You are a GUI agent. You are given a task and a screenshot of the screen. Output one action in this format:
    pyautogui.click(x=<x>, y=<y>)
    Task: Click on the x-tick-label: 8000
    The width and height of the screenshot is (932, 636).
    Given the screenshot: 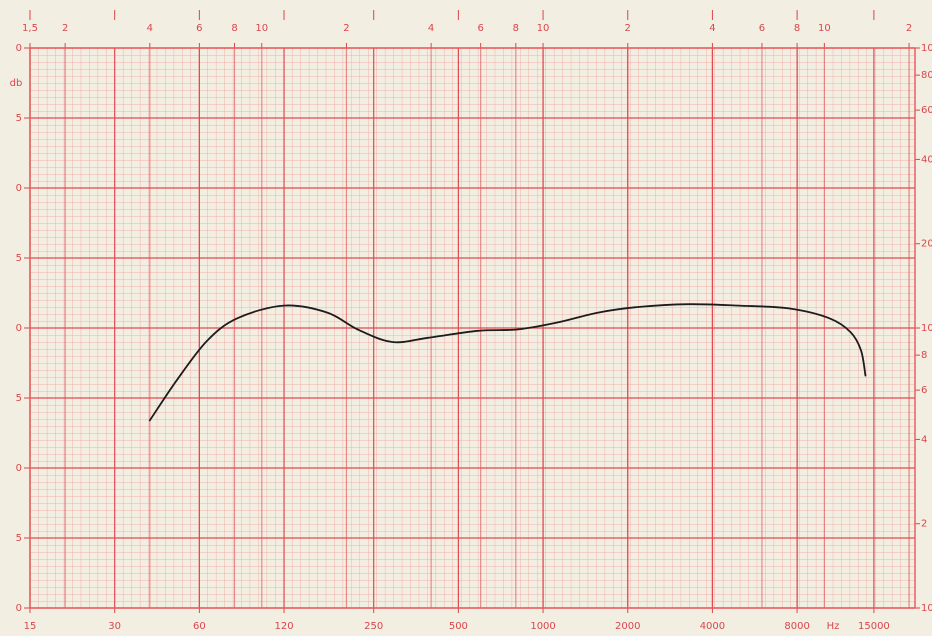 What is the action you would take?
    pyautogui.click(x=796, y=626)
    